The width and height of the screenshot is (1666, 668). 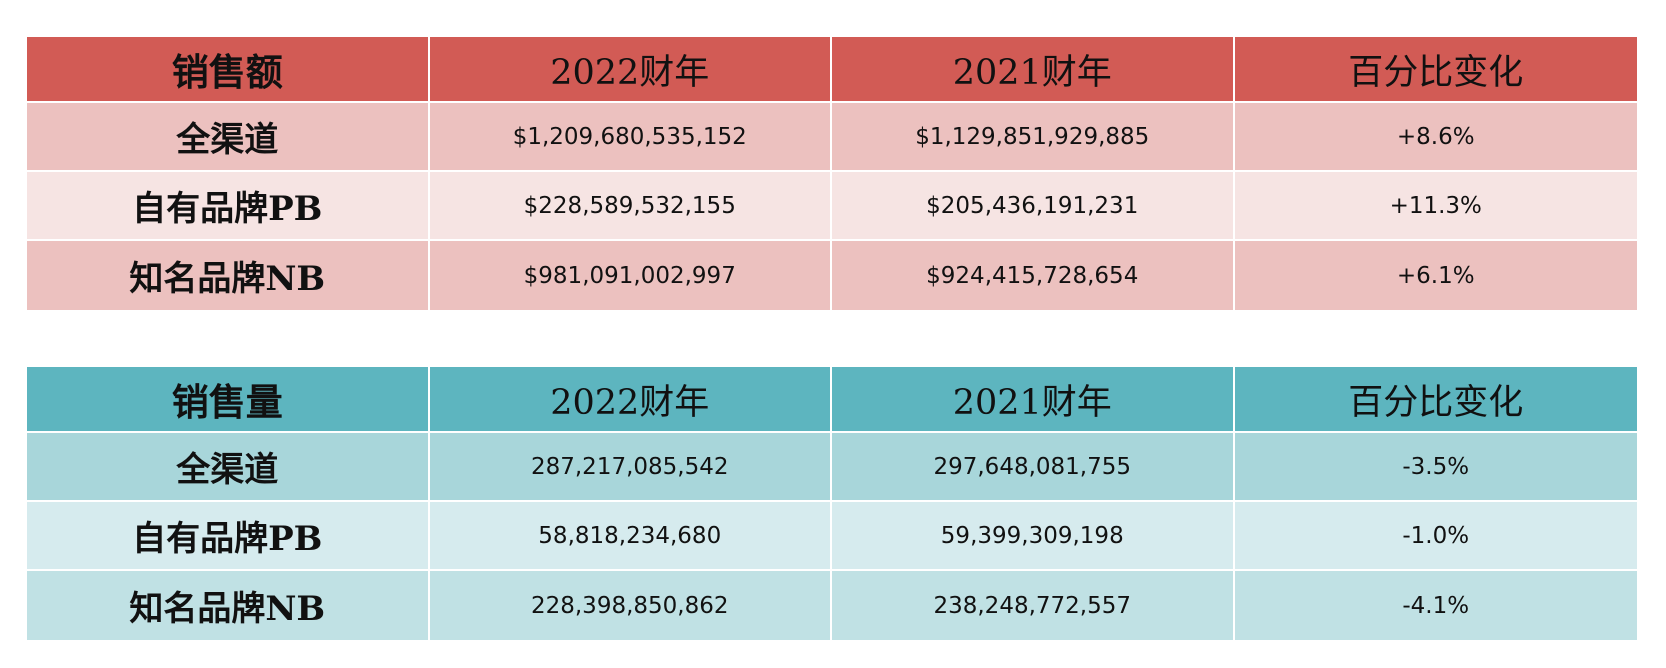 I want to click on cell-fy2021: $205,436,191,231, so click(x=1033, y=206).